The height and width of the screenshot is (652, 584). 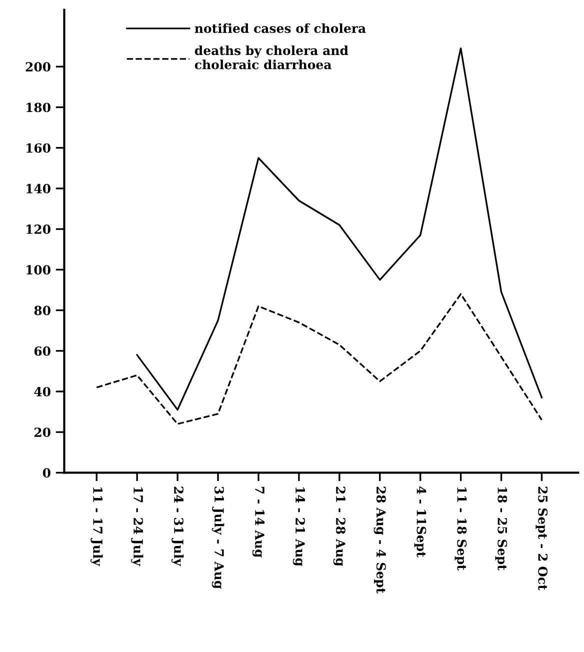 What do you see at coordinates (137, 526) in the screenshot?
I see `x-tick-label: 17 - 24 July` at bounding box center [137, 526].